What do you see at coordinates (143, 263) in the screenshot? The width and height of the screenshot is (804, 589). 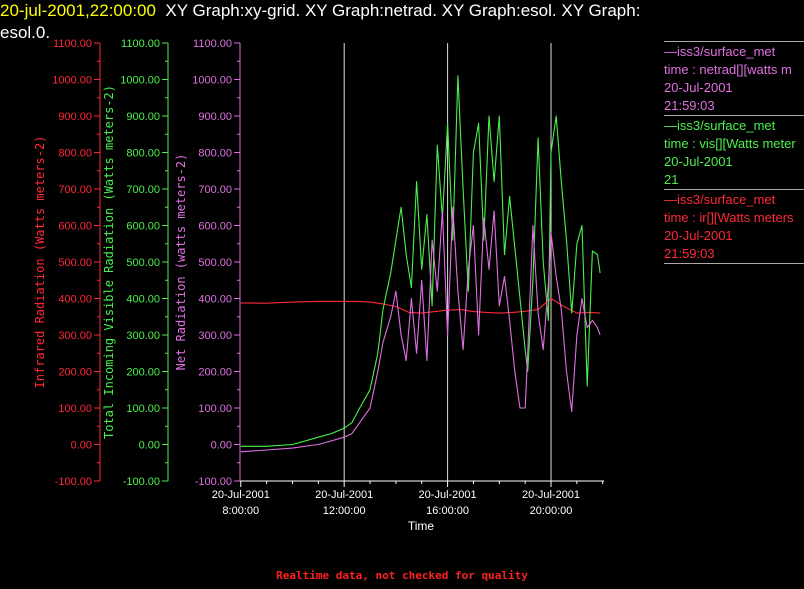 I see `y-tick-label-vis: 500.00` at bounding box center [143, 263].